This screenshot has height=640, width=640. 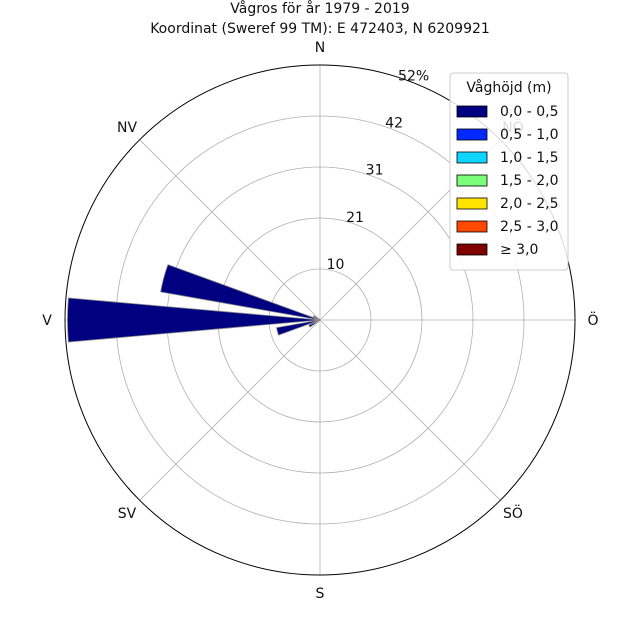 I want to click on radial-tick-label: 52%, so click(x=413, y=76).